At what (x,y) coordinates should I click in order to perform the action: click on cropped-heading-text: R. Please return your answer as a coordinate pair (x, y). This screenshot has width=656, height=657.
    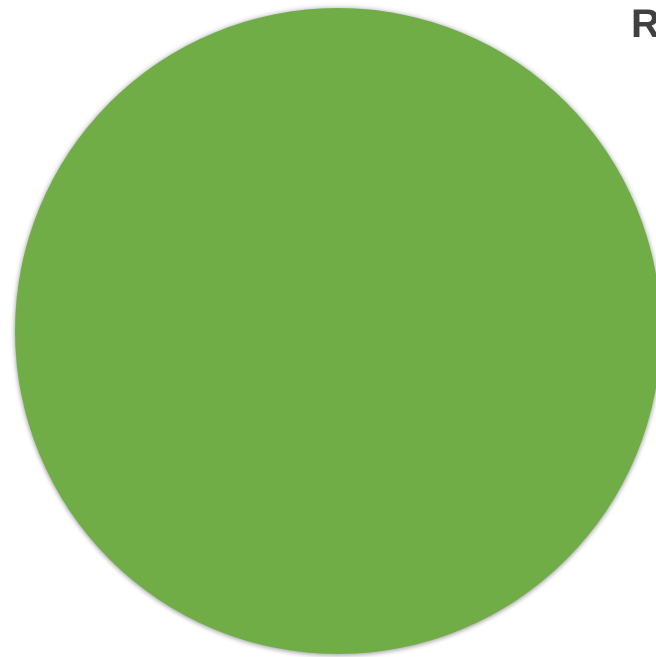
    Looking at the image, I should click on (643, 24).